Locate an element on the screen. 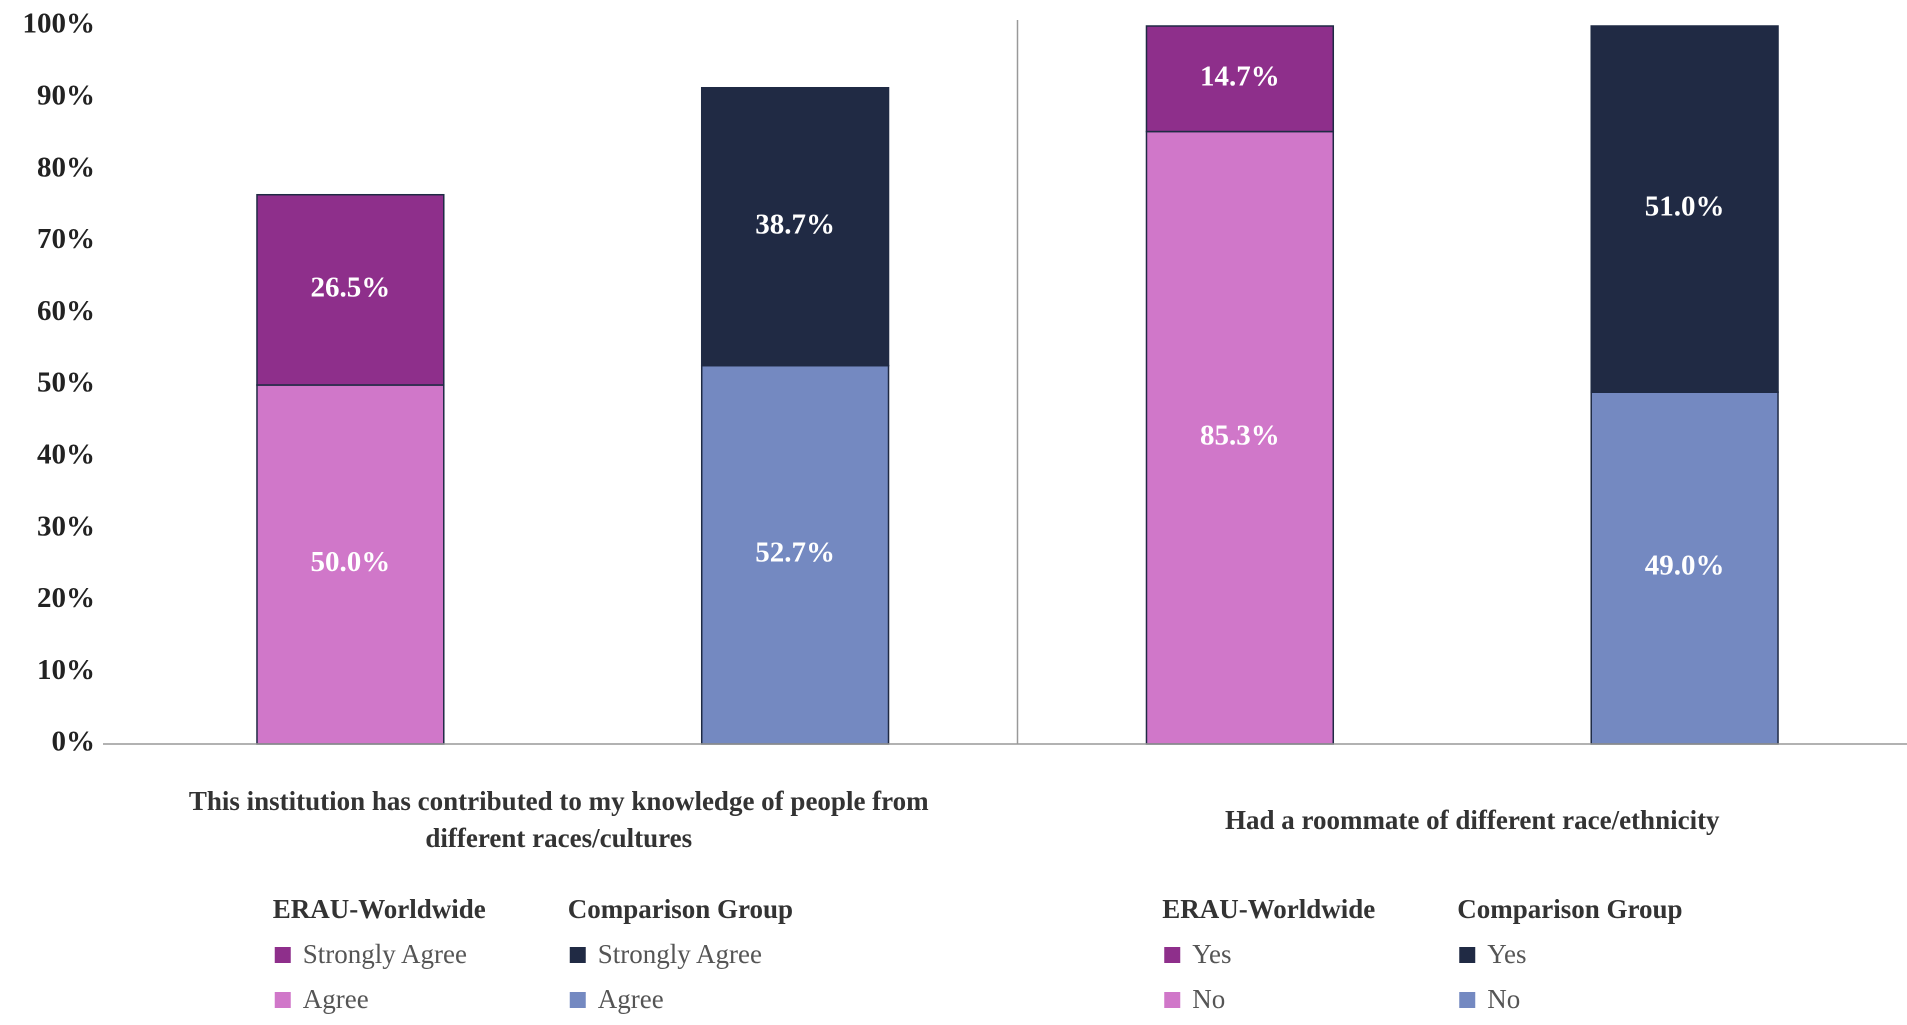  y-tick-label: 50% is located at coordinates (66, 383).